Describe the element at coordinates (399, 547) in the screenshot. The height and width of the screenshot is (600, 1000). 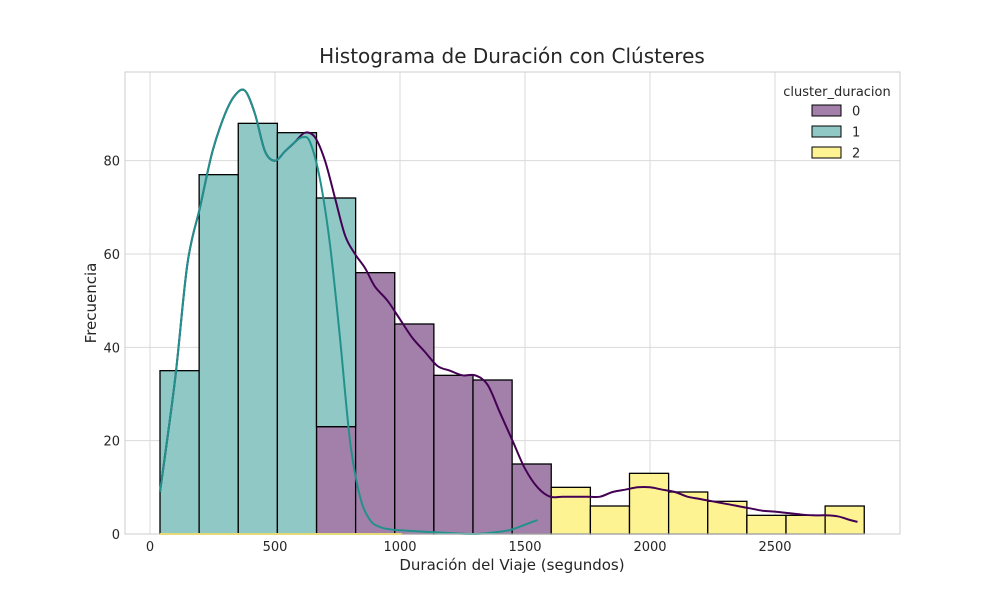
I see `x-tick-label: 1000` at that location.